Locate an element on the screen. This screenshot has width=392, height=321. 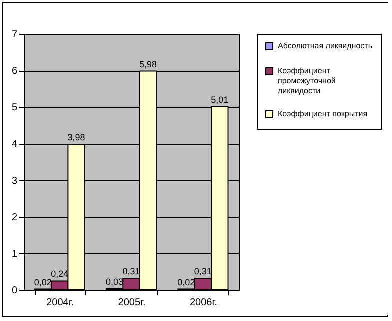
x-tick-label: 2005г. is located at coordinates (132, 303).